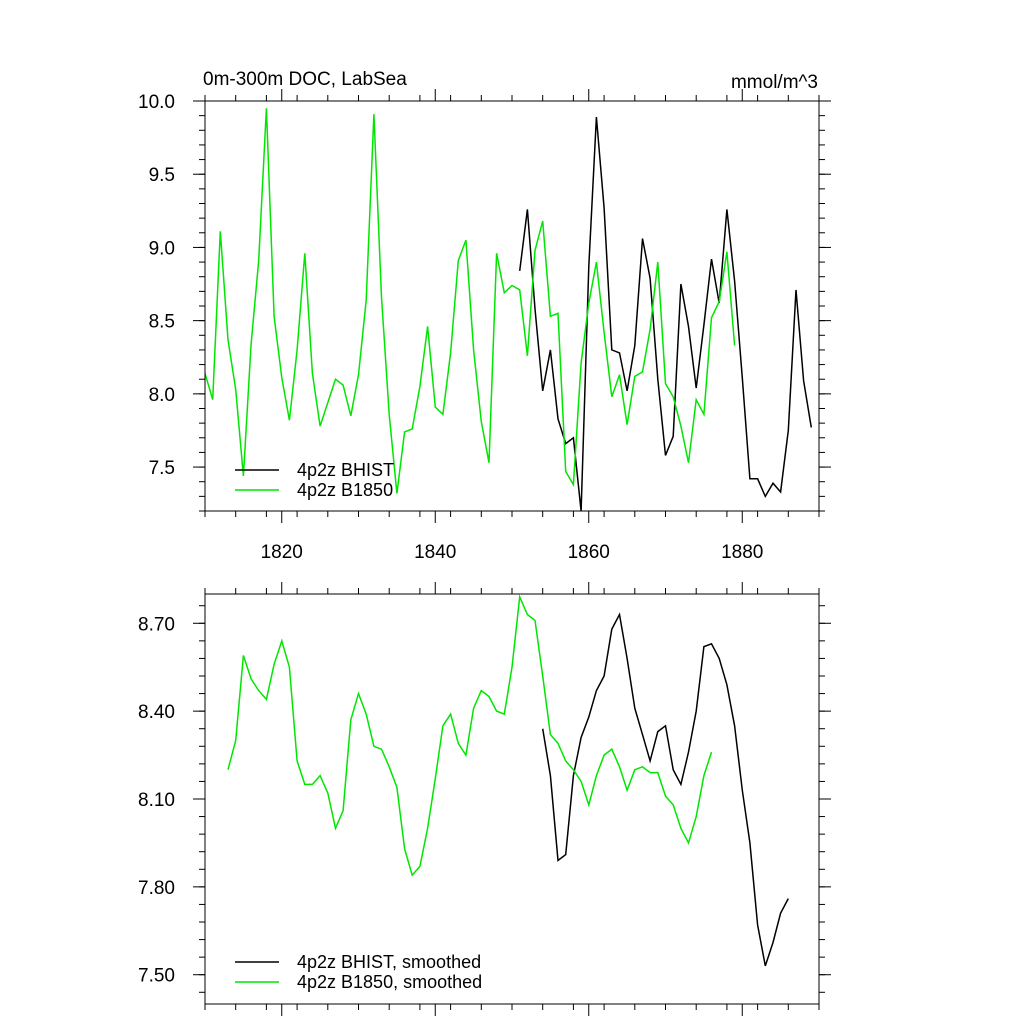  What do you see at coordinates (435, 552) in the screenshot?
I see `top-xtick-label: 1840` at bounding box center [435, 552].